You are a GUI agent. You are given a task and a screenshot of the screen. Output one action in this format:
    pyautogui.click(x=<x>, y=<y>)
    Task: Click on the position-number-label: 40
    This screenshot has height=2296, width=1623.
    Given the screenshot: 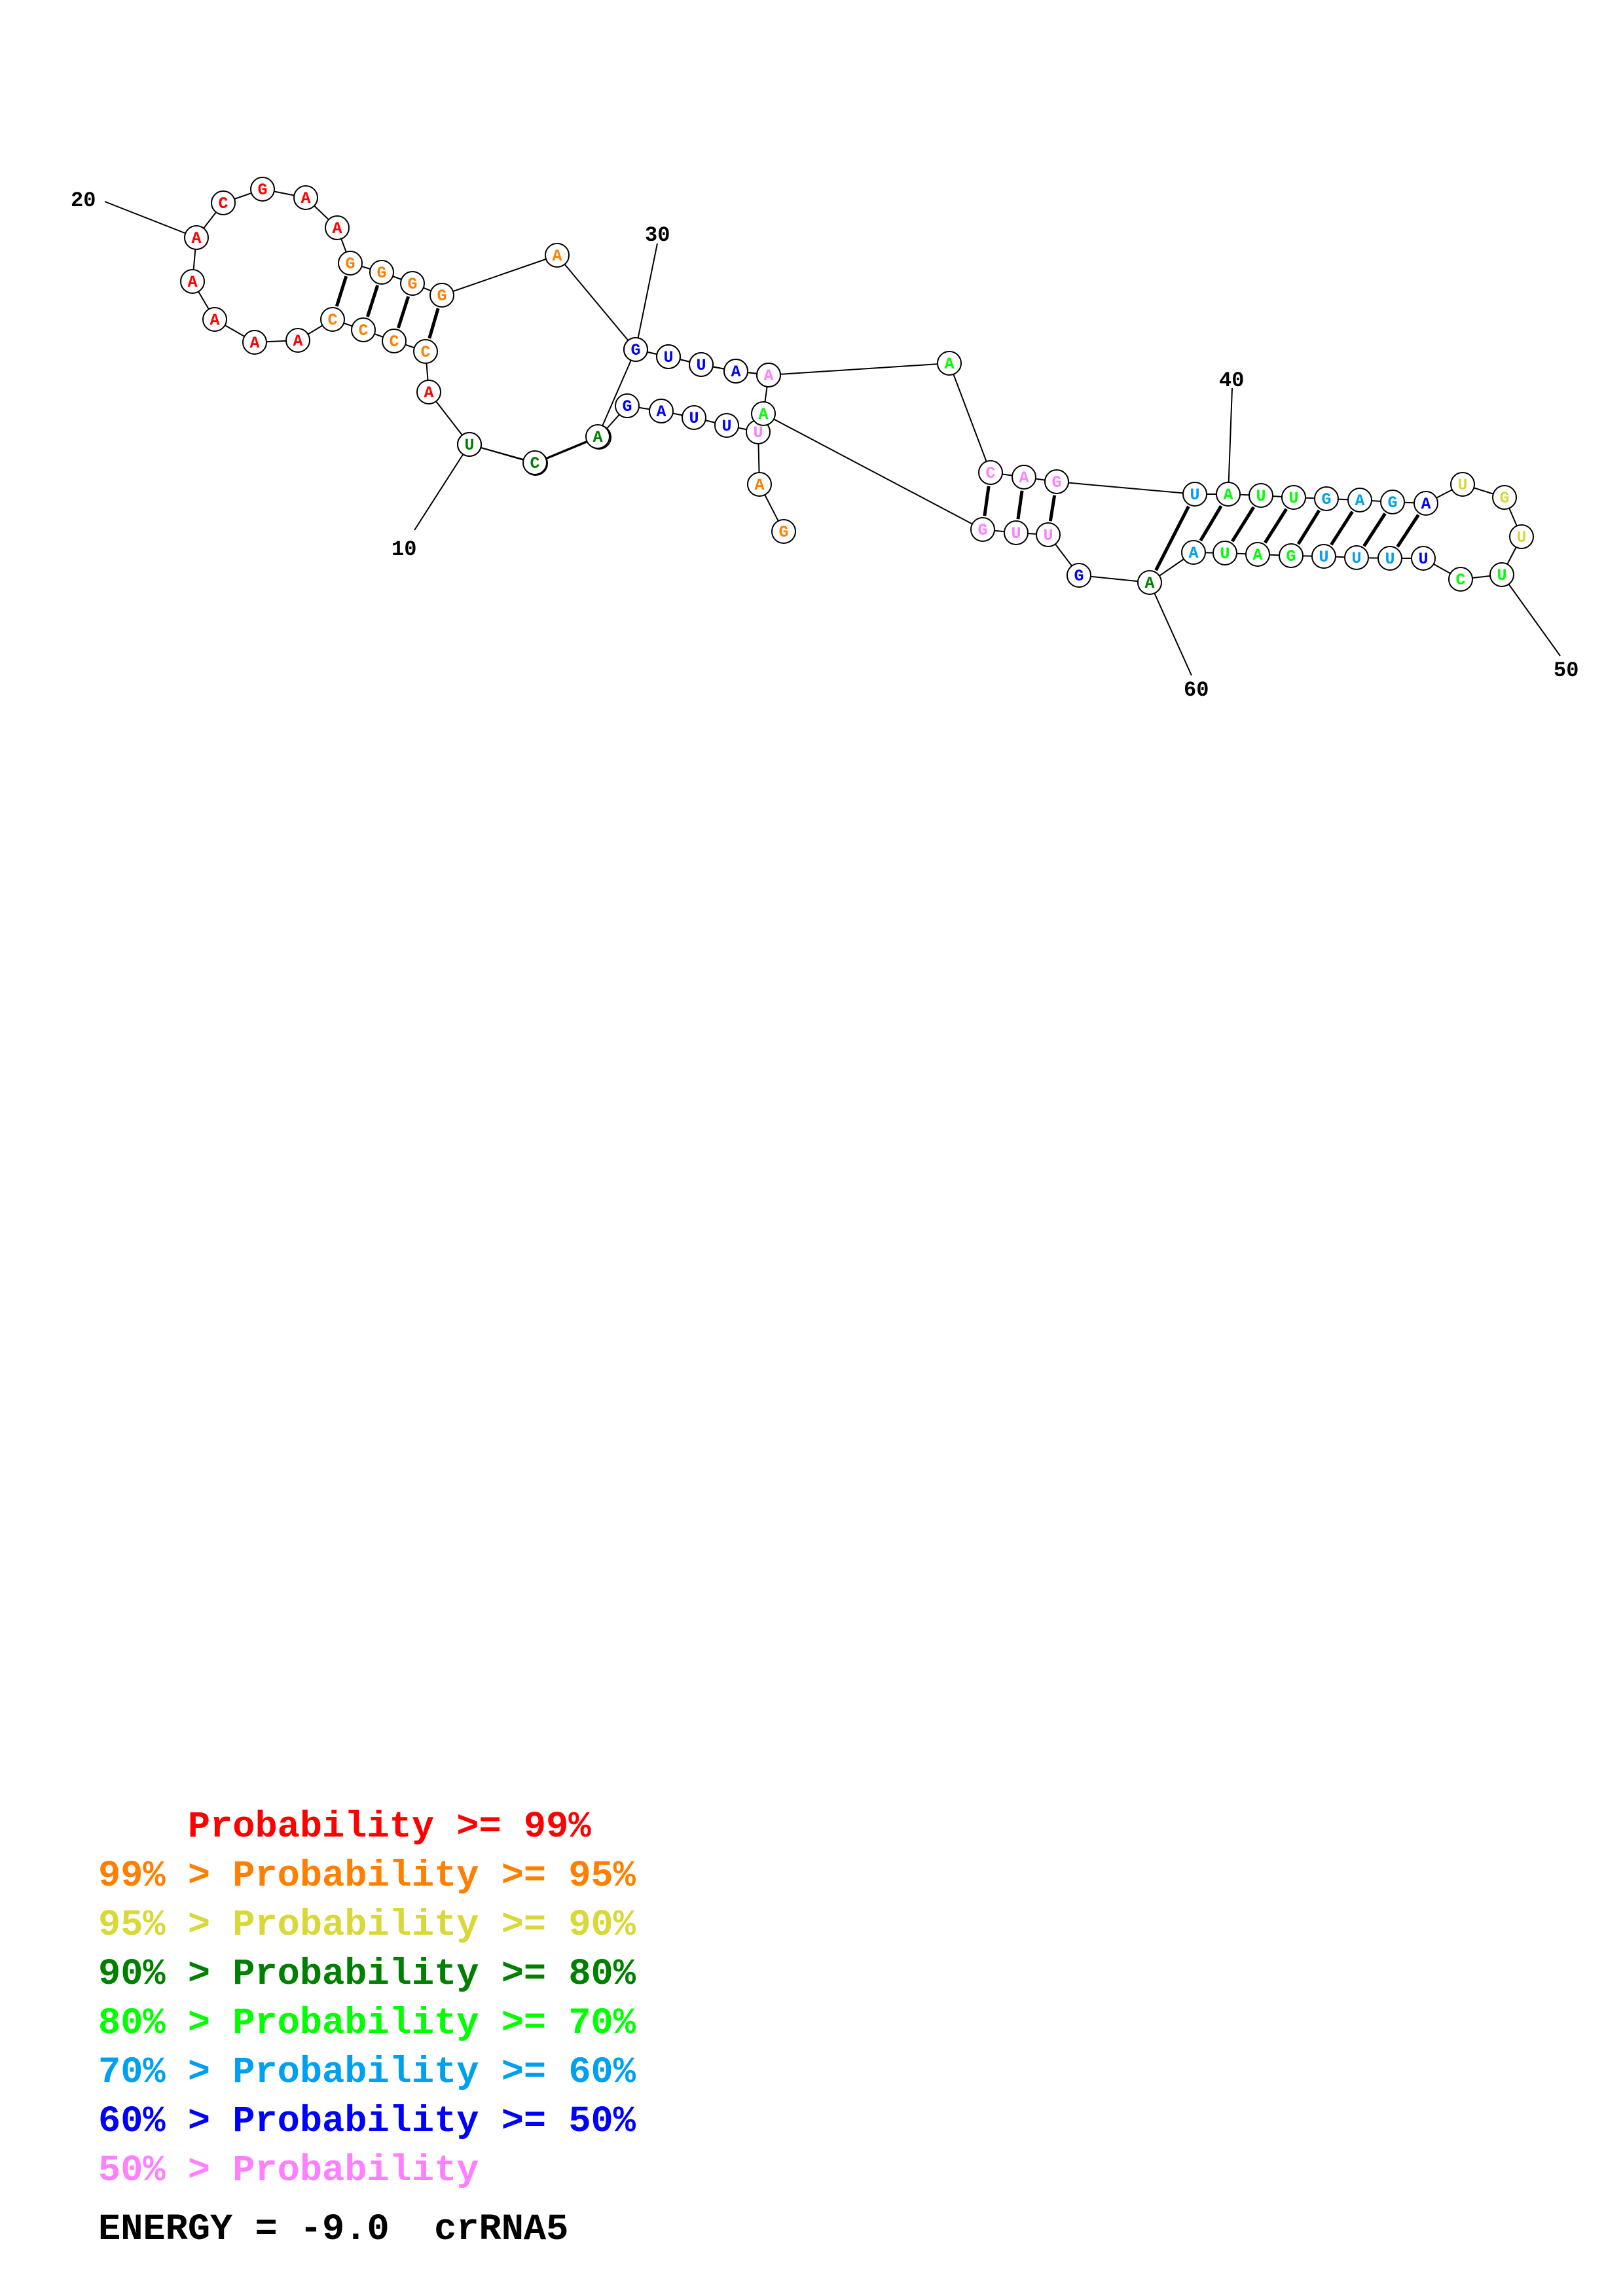 What is the action you would take?
    pyautogui.click(x=1231, y=380)
    